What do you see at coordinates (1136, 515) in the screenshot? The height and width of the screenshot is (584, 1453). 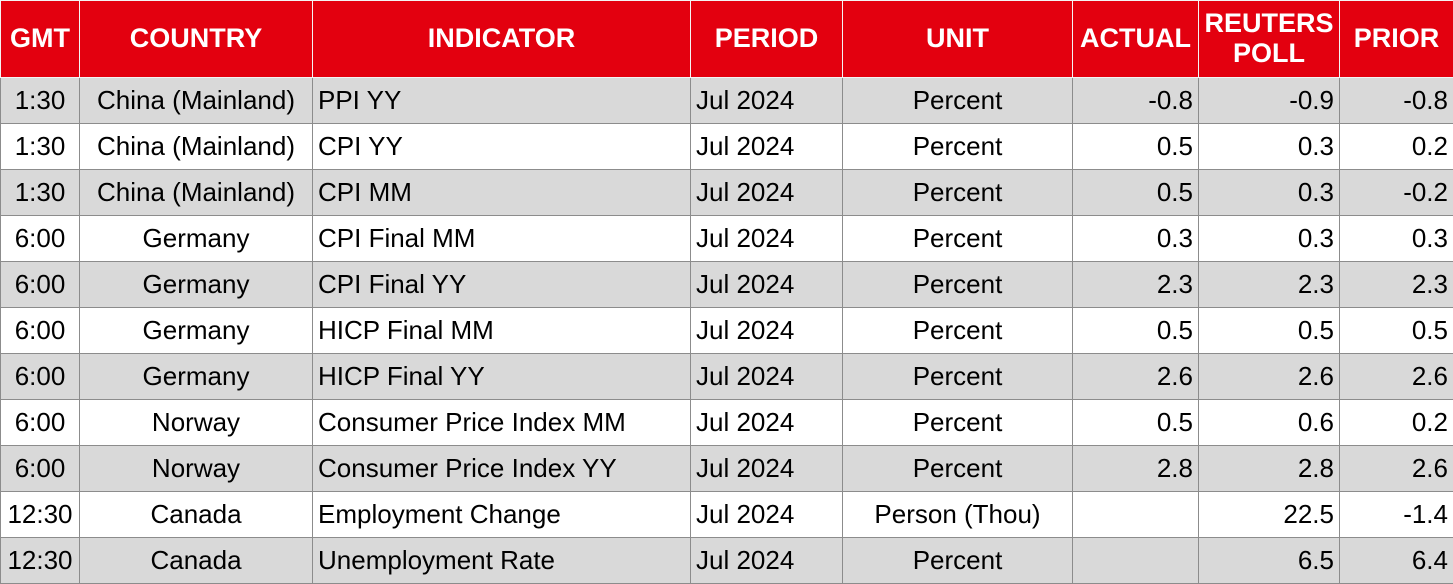 I see `actual-cell` at bounding box center [1136, 515].